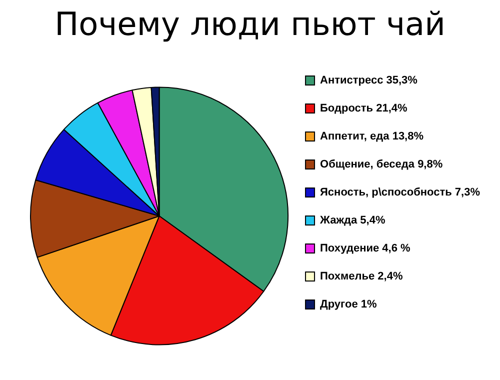  Describe the element at coordinates (381, 164) in the screenshot. I see `legend-label: Общение, беседа 9,8%` at that location.